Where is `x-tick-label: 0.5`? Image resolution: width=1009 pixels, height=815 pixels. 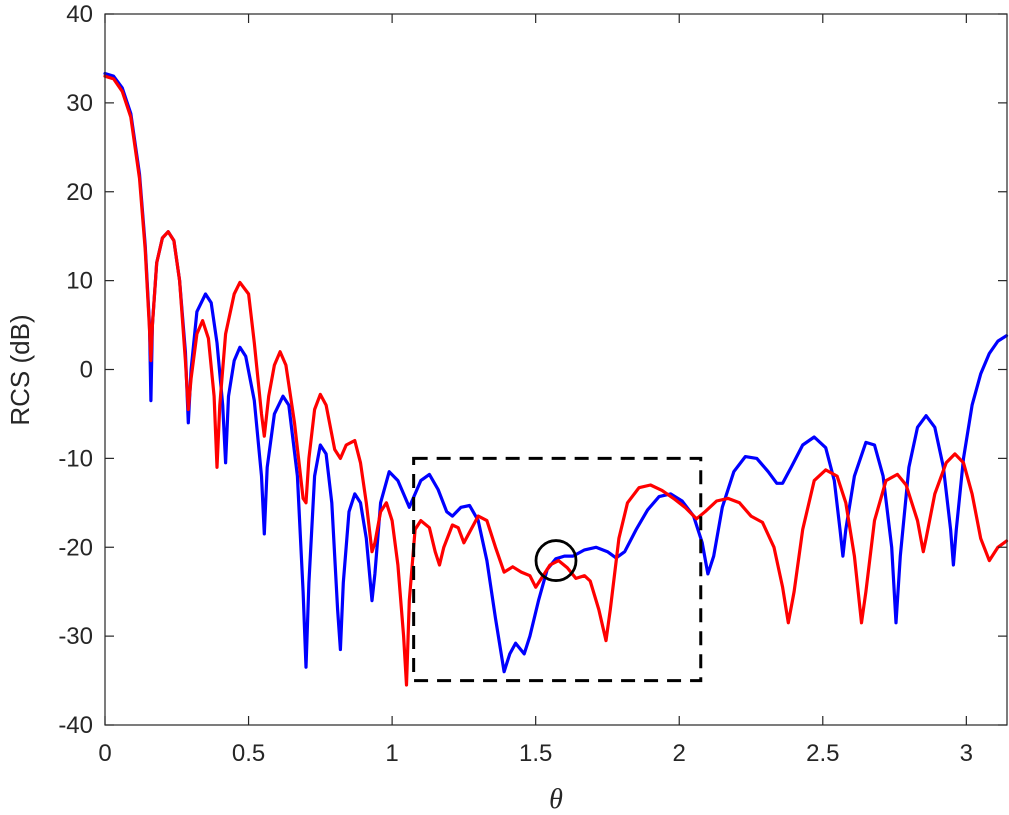 x-tick-label: 0.5 is located at coordinates (248, 753).